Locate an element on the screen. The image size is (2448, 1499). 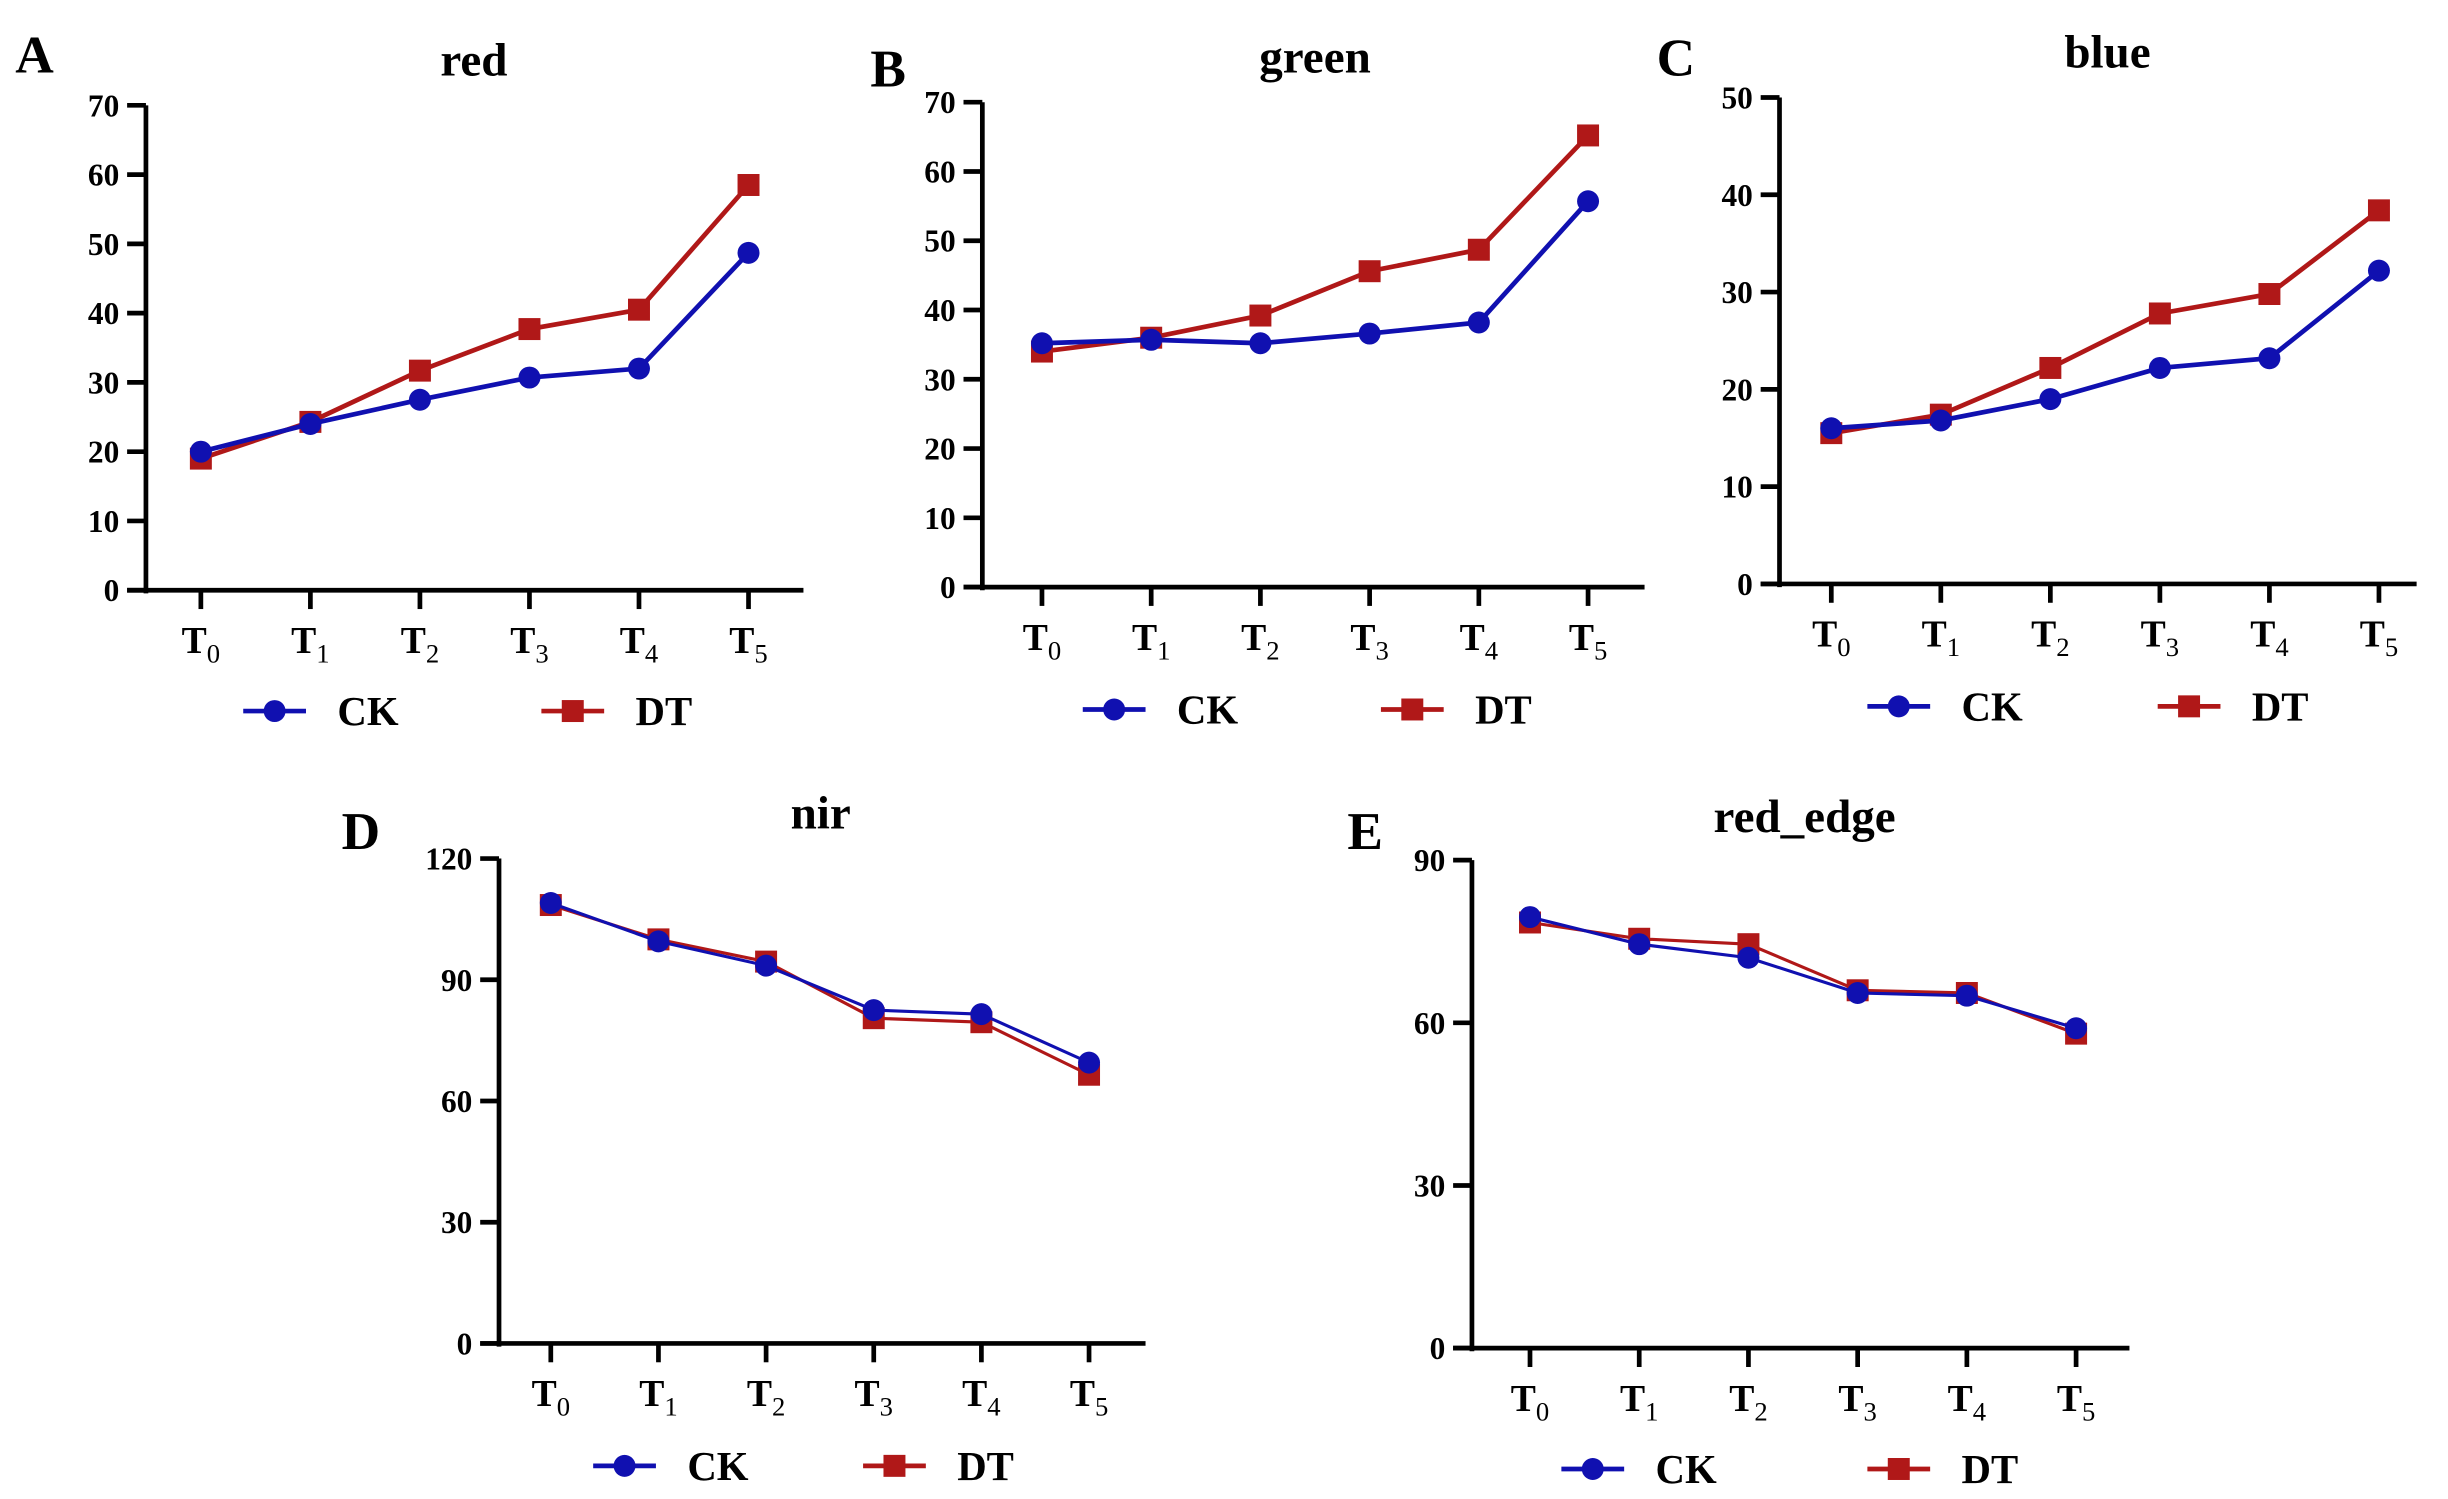
y-tick-label: 90 is located at coordinates (456, 980).